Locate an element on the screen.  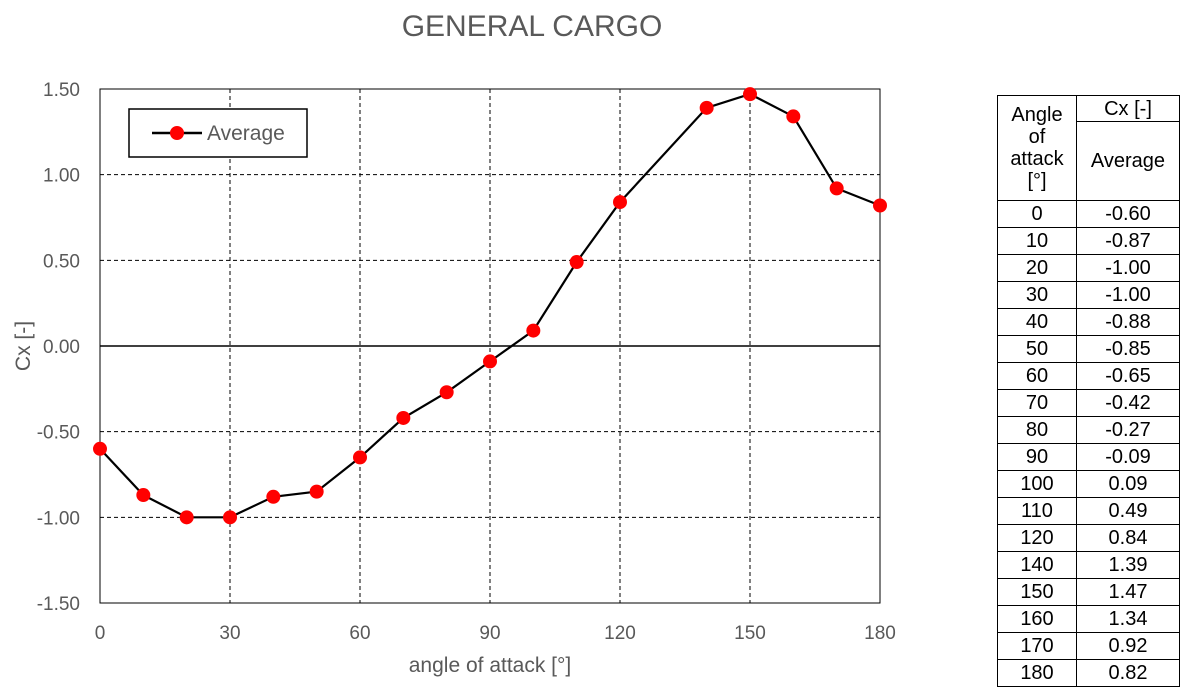
table-row: 150 1.47 is located at coordinates (1088, 592).